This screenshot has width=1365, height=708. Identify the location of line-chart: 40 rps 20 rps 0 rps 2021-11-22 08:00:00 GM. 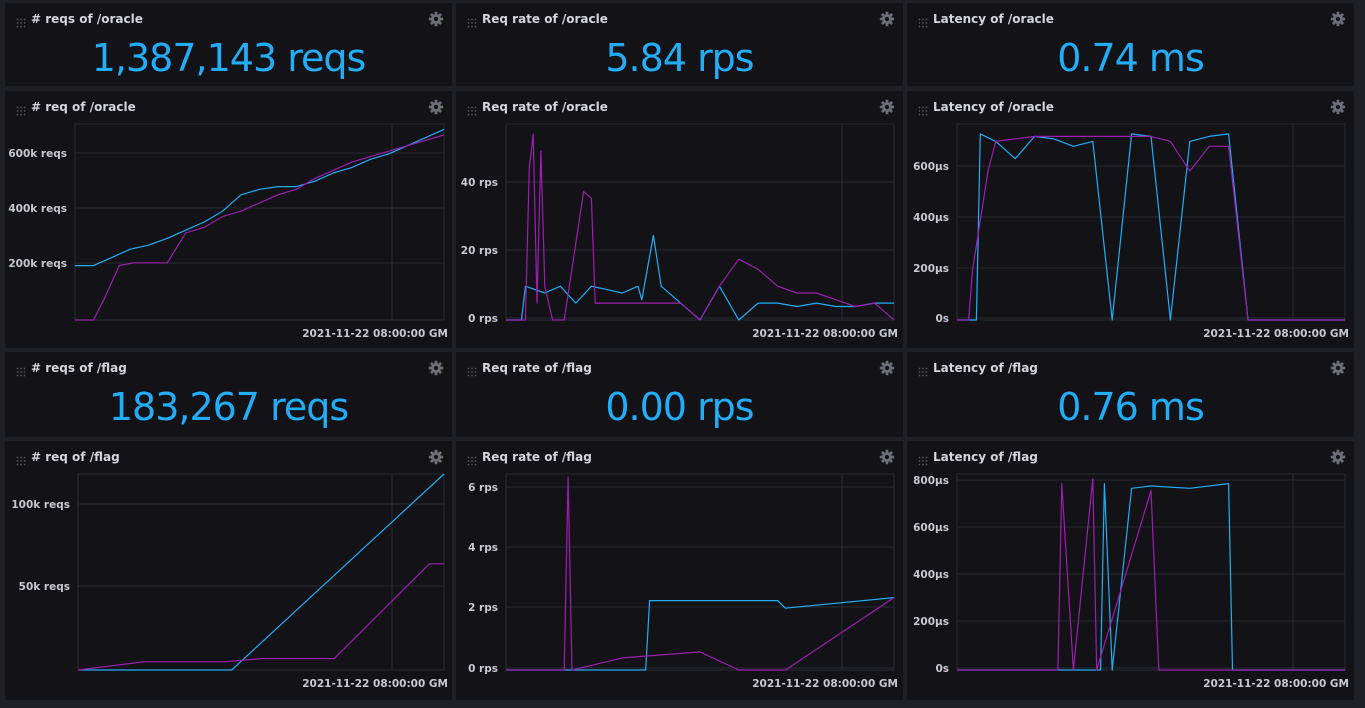
(679, 231).